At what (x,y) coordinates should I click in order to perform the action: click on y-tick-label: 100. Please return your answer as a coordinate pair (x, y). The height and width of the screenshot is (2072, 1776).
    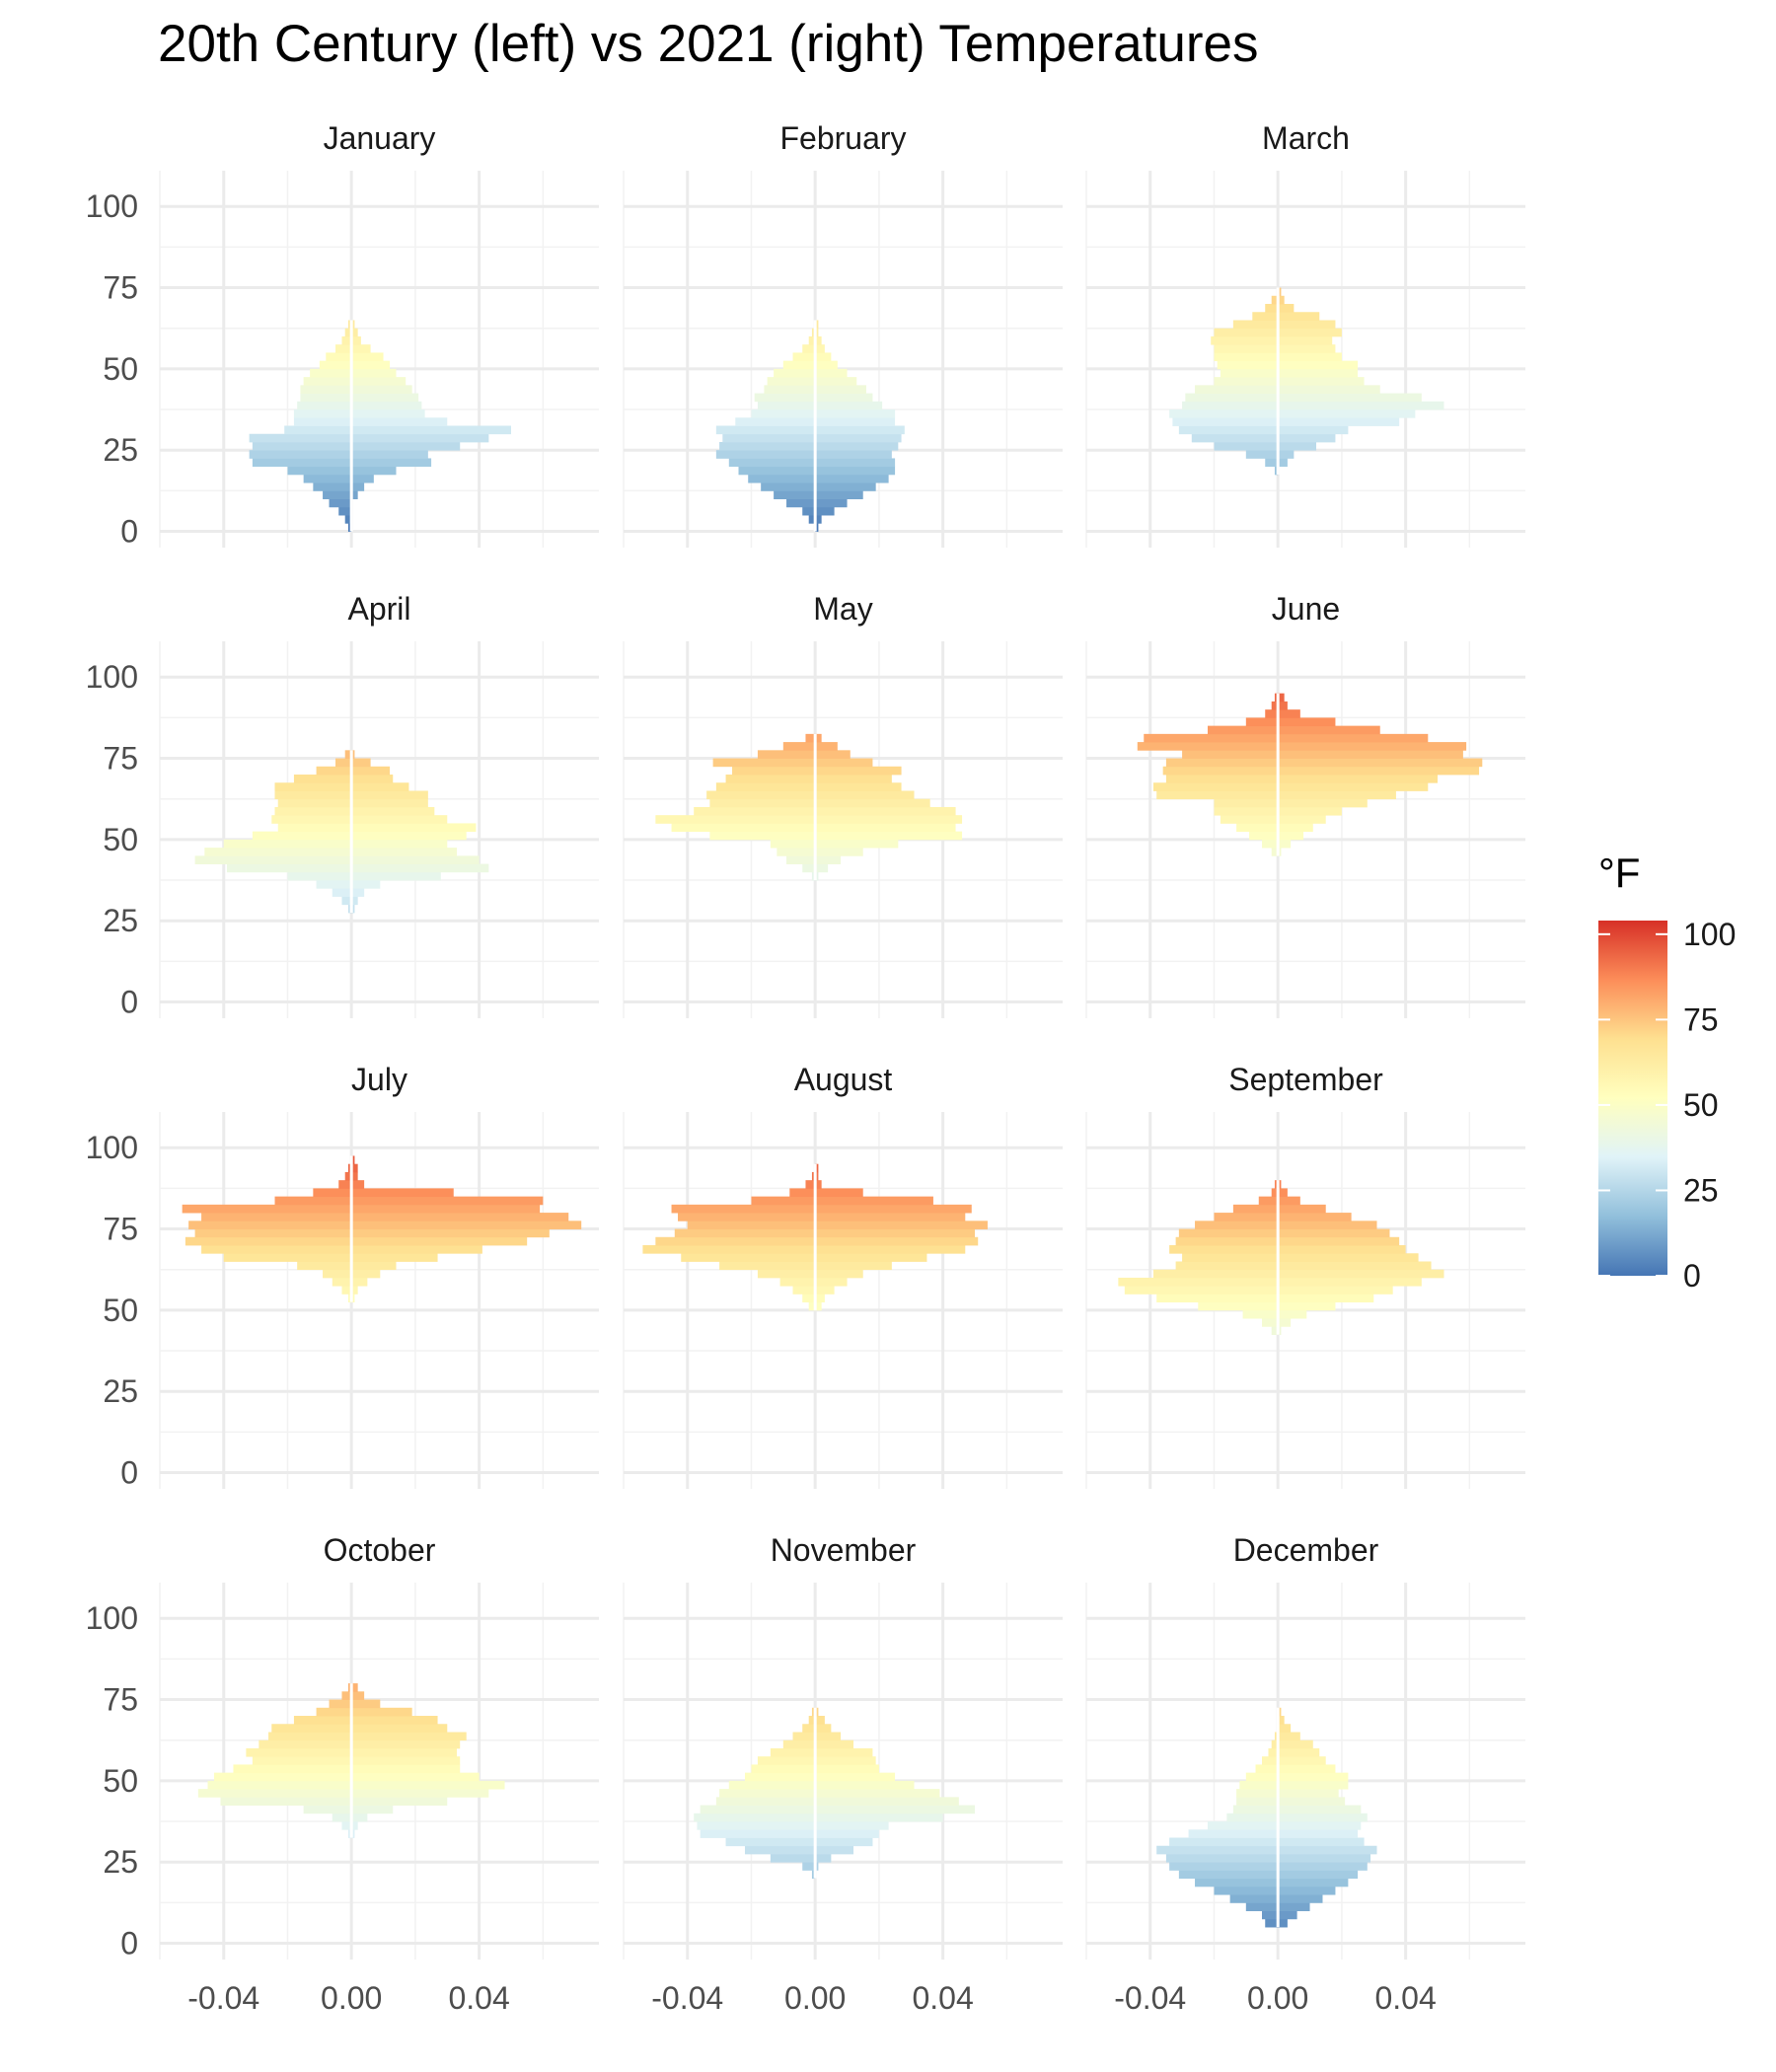
    Looking at the image, I should click on (112, 1618).